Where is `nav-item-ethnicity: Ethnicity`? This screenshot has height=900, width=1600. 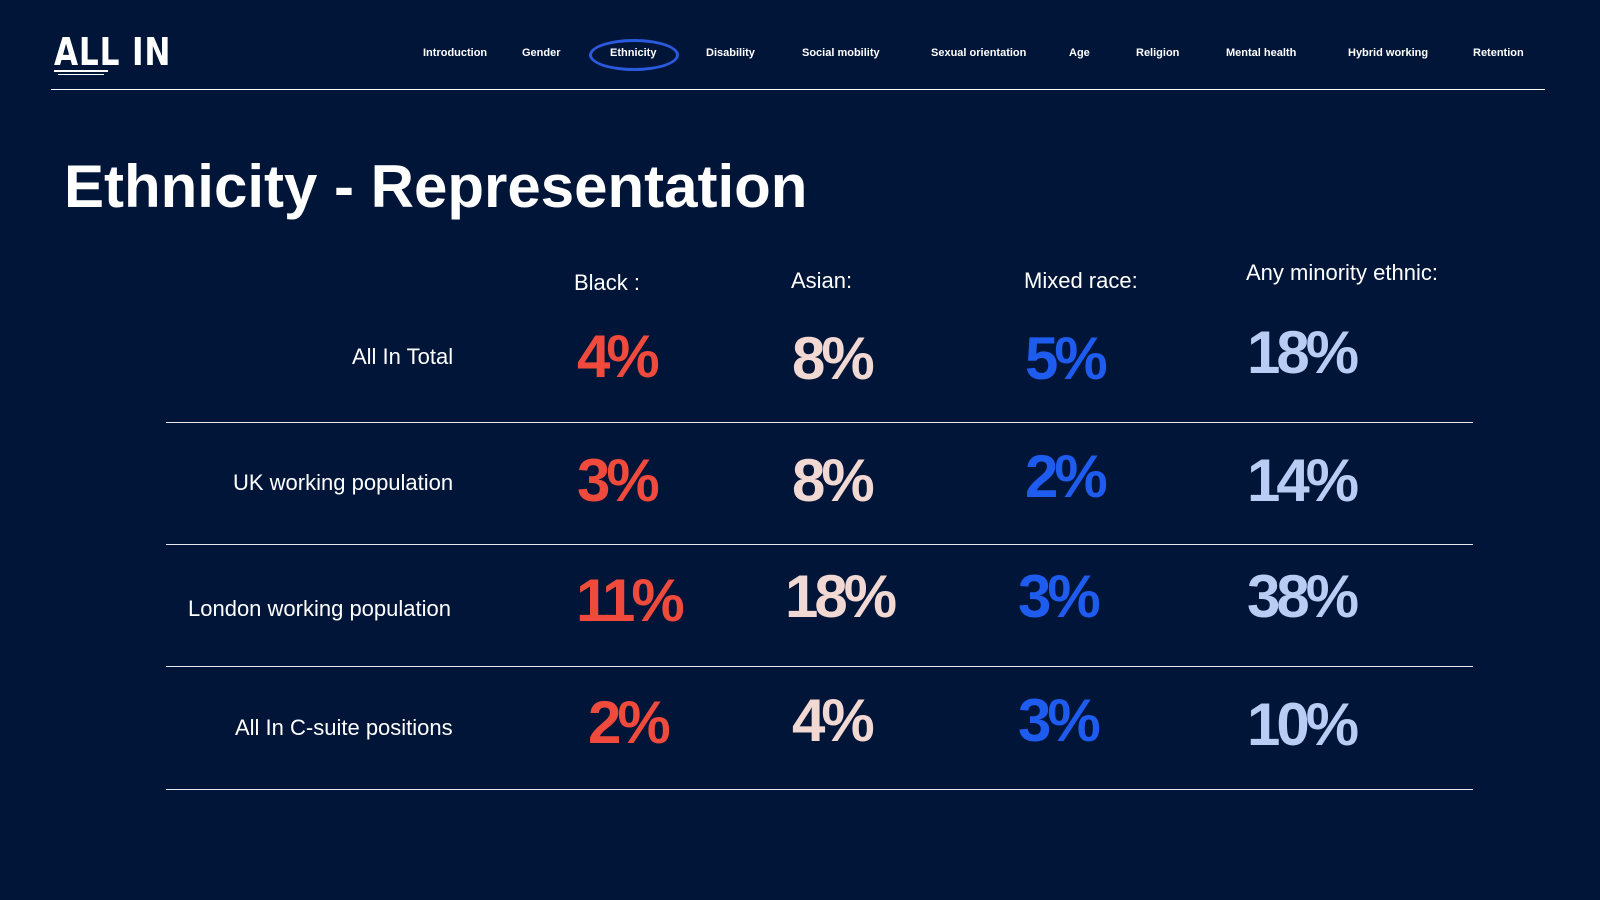
nav-item-ethnicity: Ethnicity is located at coordinates (633, 53).